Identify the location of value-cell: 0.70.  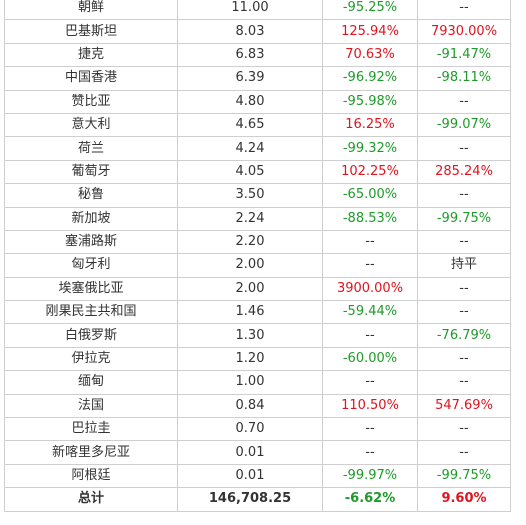
(250, 429).